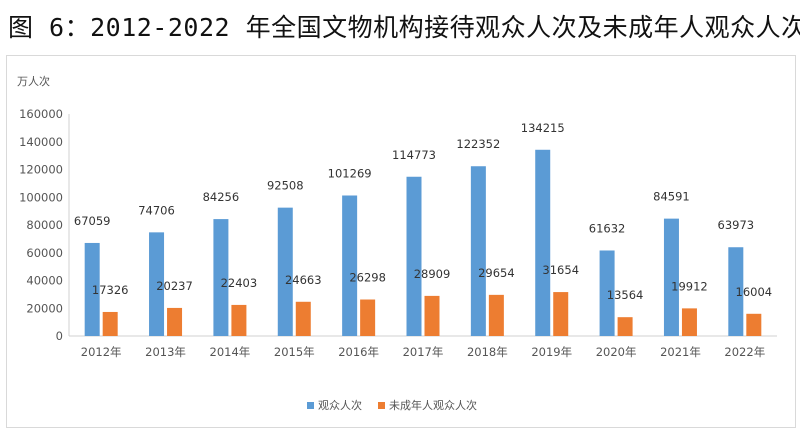 The width and height of the screenshot is (800, 431). Describe the element at coordinates (44, 308) in the screenshot. I see `y-tick-label: 20000` at that location.